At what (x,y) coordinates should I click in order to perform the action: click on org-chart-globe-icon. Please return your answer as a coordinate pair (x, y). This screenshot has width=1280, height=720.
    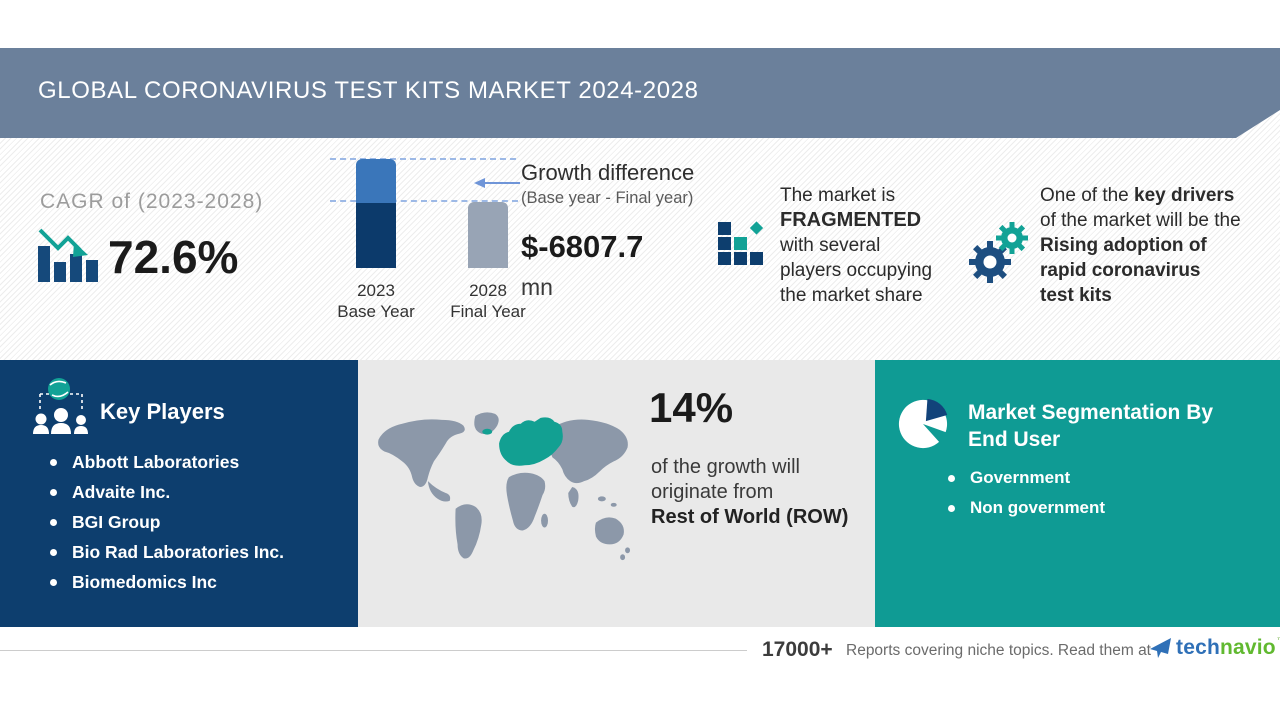
    Looking at the image, I should click on (61, 408).